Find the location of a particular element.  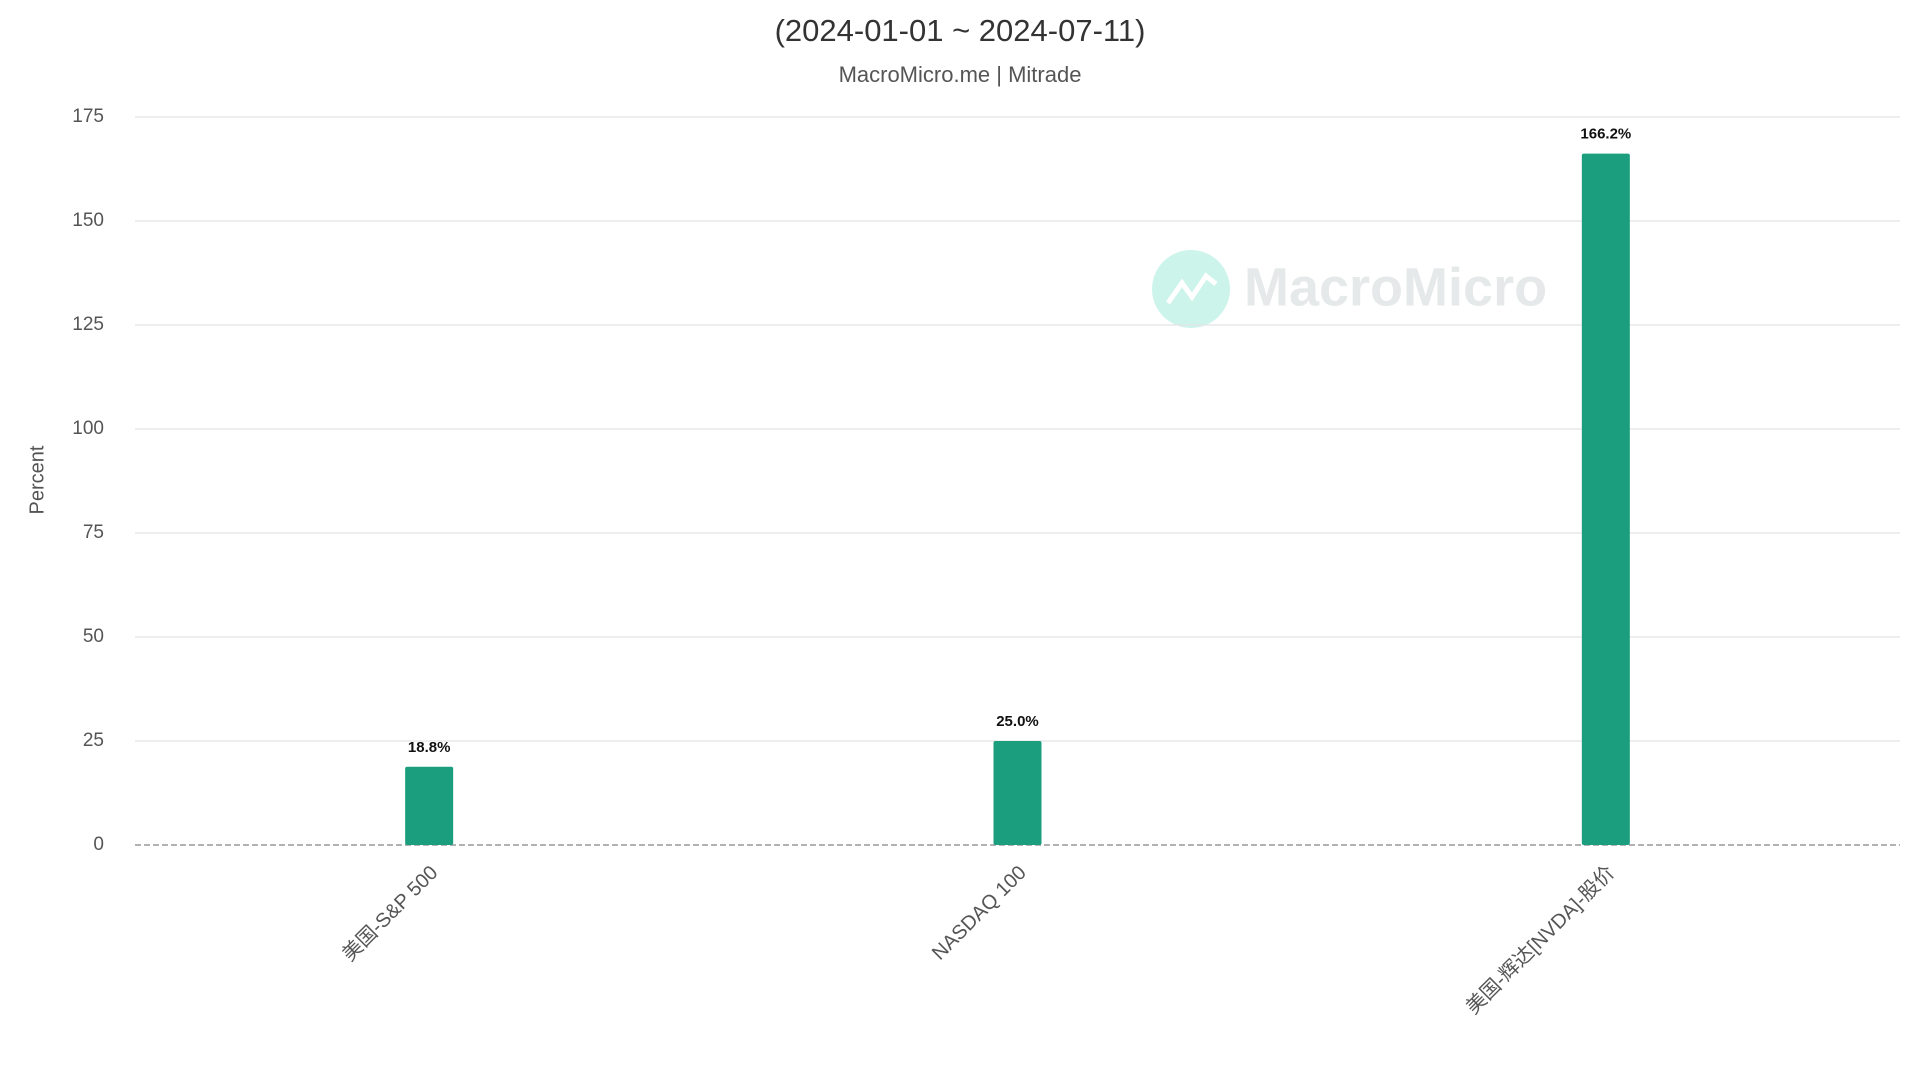

y-tick-label: 100 is located at coordinates (88, 428).